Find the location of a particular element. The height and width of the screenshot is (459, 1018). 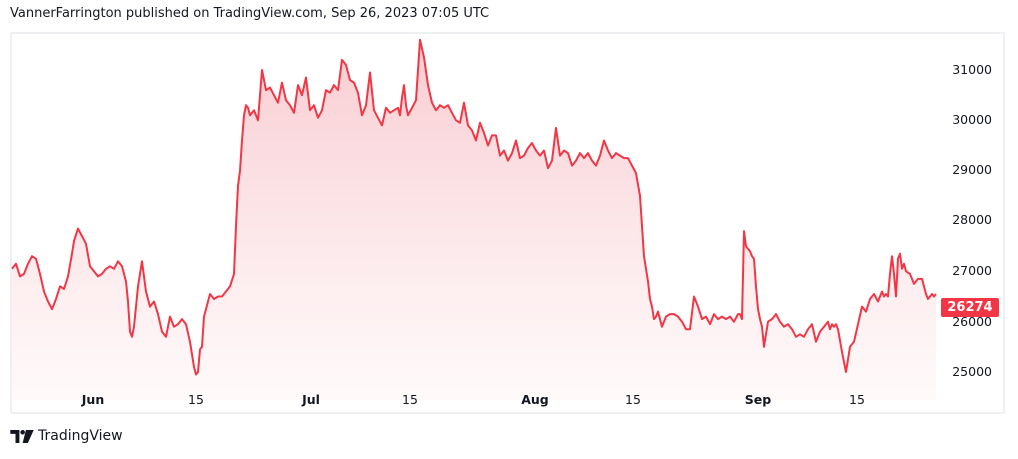

price-axis-label: 31000 is located at coordinates (972, 69).